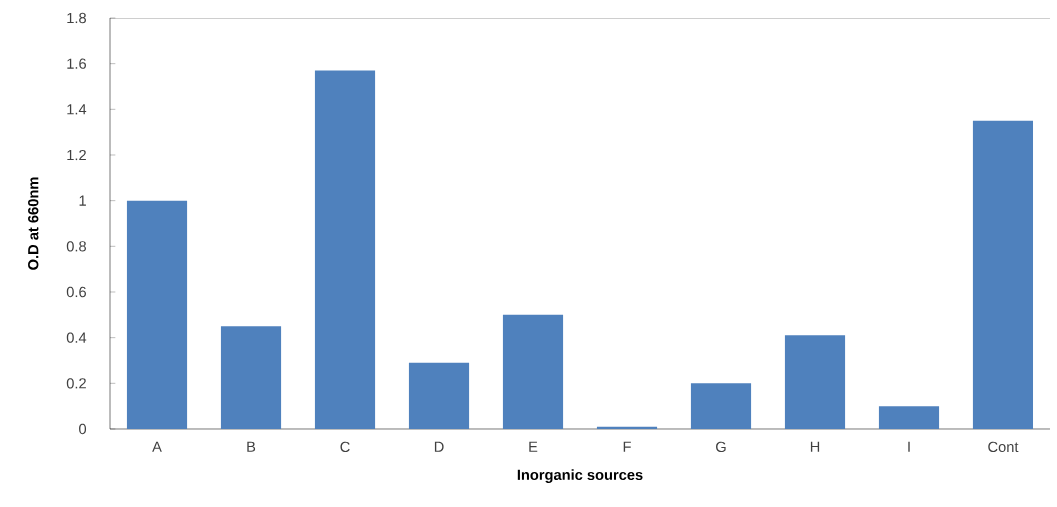  Describe the element at coordinates (76, 63) in the screenshot. I see `y-tick-label: 1.6` at that location.